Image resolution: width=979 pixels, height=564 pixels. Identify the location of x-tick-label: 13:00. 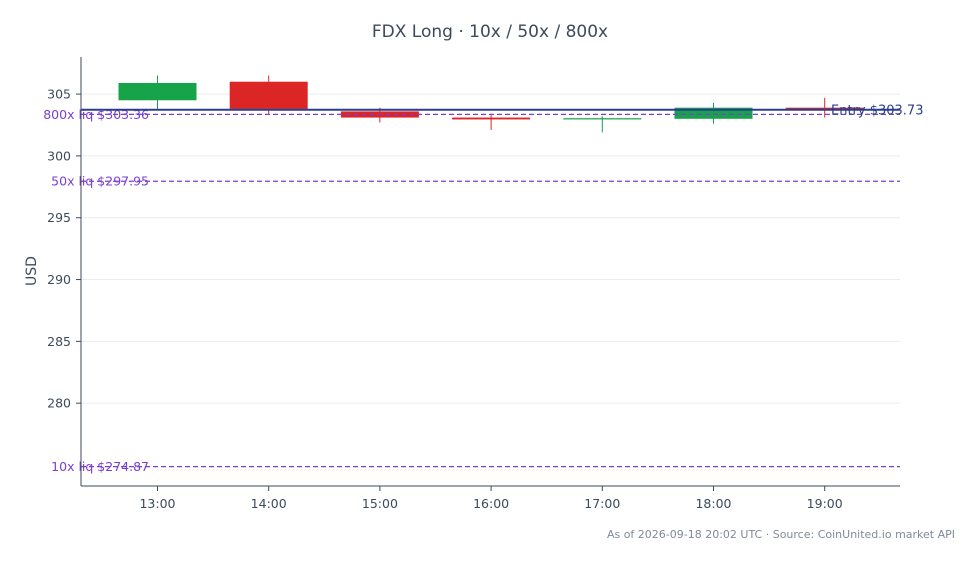
(157, 503).